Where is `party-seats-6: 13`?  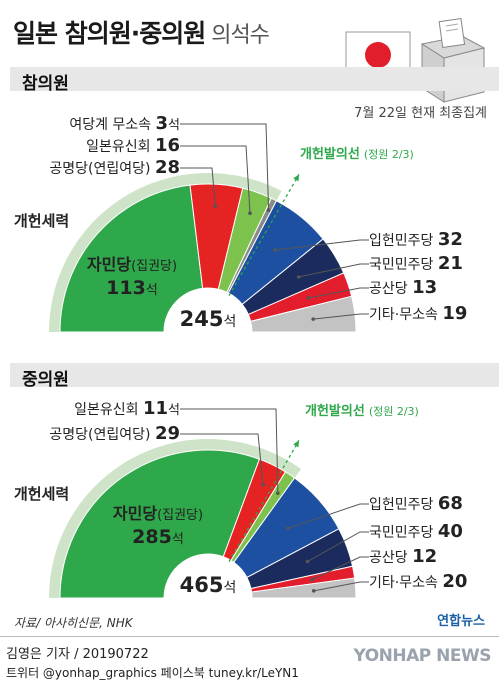 party-seats-6: 13 is located at coordinates (424, 287).